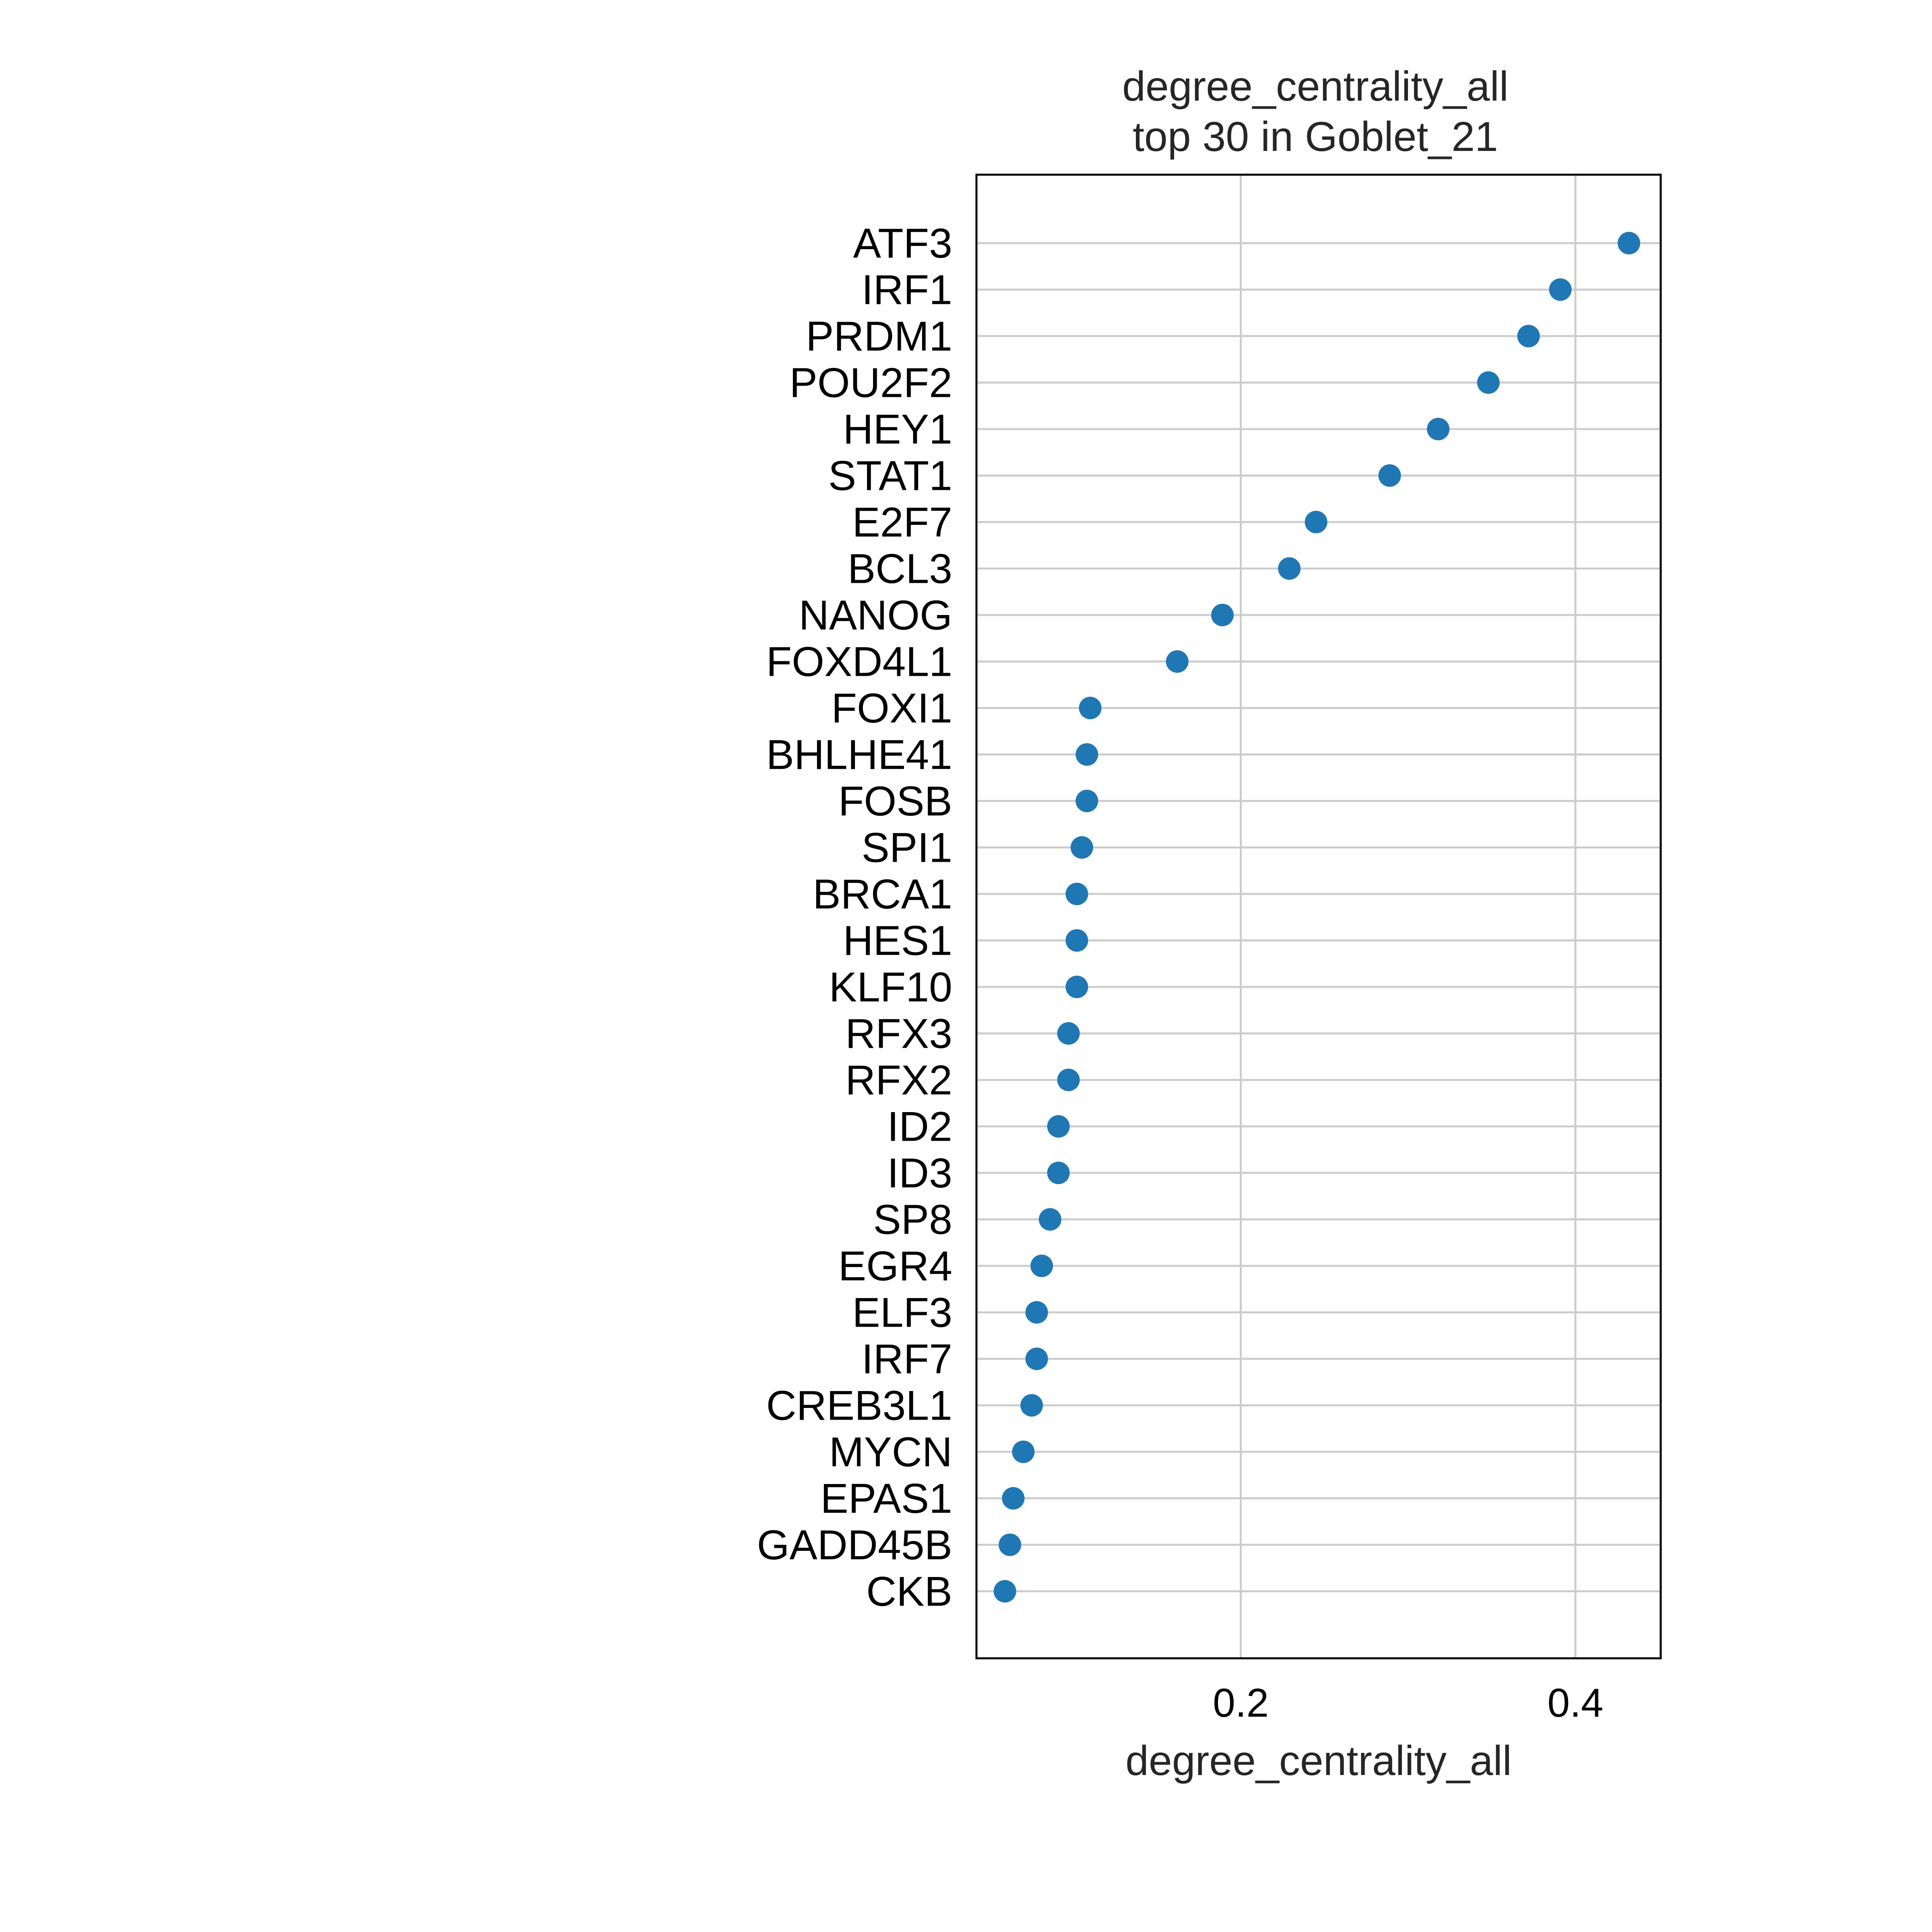 This screenshot has width=1932, height=1932. Describe the element at coordinates (902, 1313) in the screenshot. I see `y-tick-label: ELF3` at that location.